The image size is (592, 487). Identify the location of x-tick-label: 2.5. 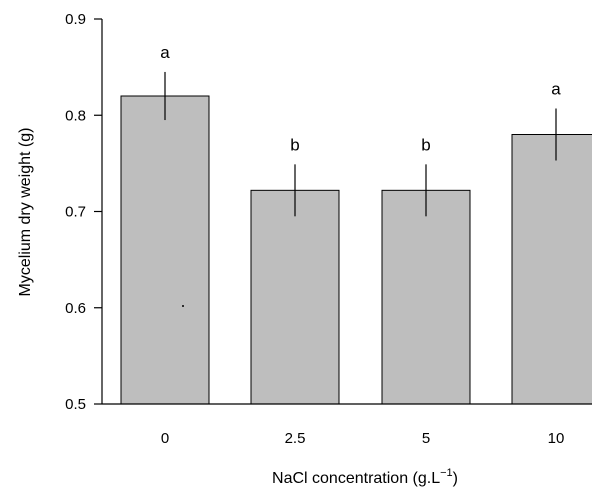
(295, 438).